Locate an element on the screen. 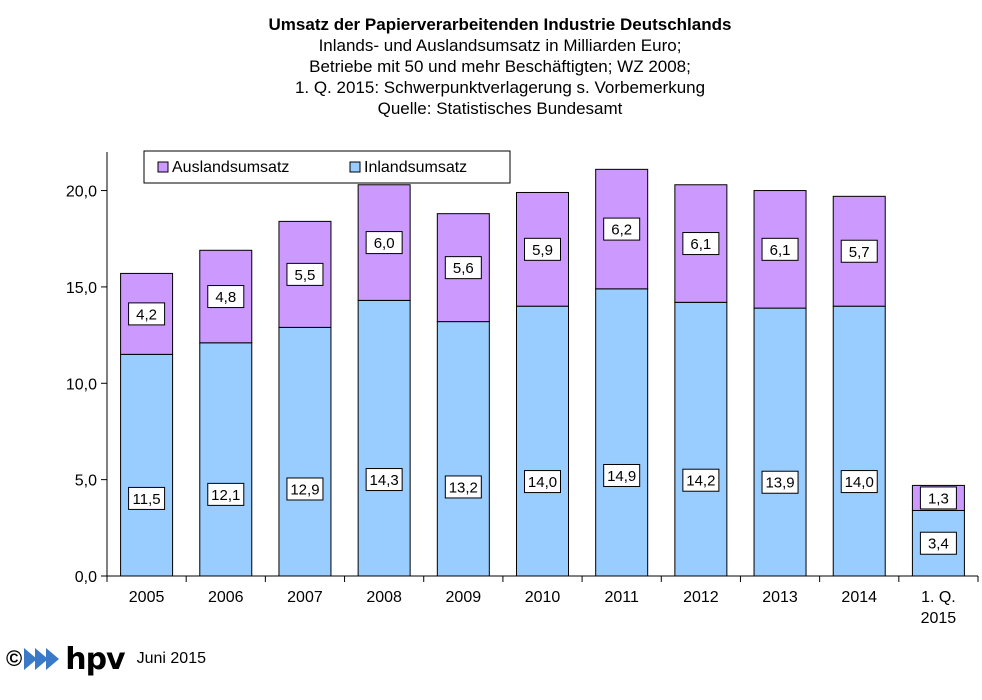 This screenshot has height=700, width=982. x-tick-label: 2005 is located at coordinates (147, 597).